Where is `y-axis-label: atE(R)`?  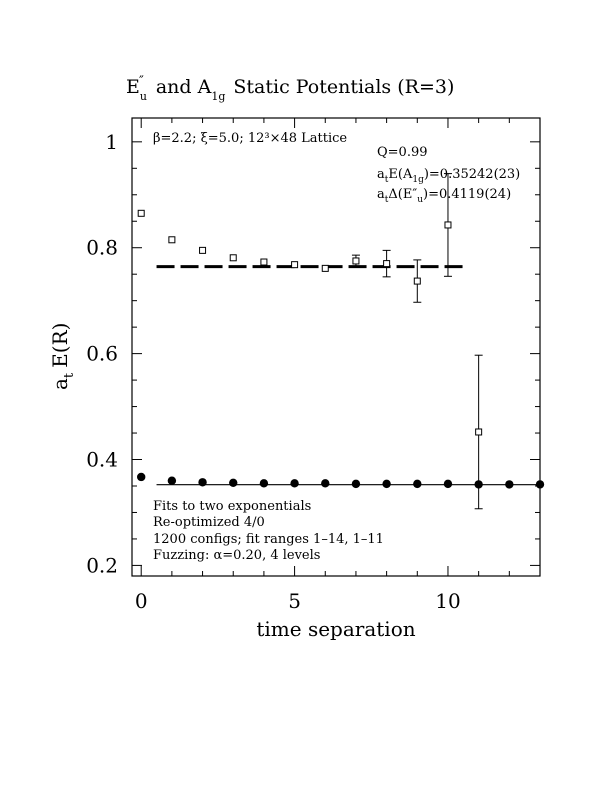 y-axis-label: atE(R) is located at coordinates (62, 356).